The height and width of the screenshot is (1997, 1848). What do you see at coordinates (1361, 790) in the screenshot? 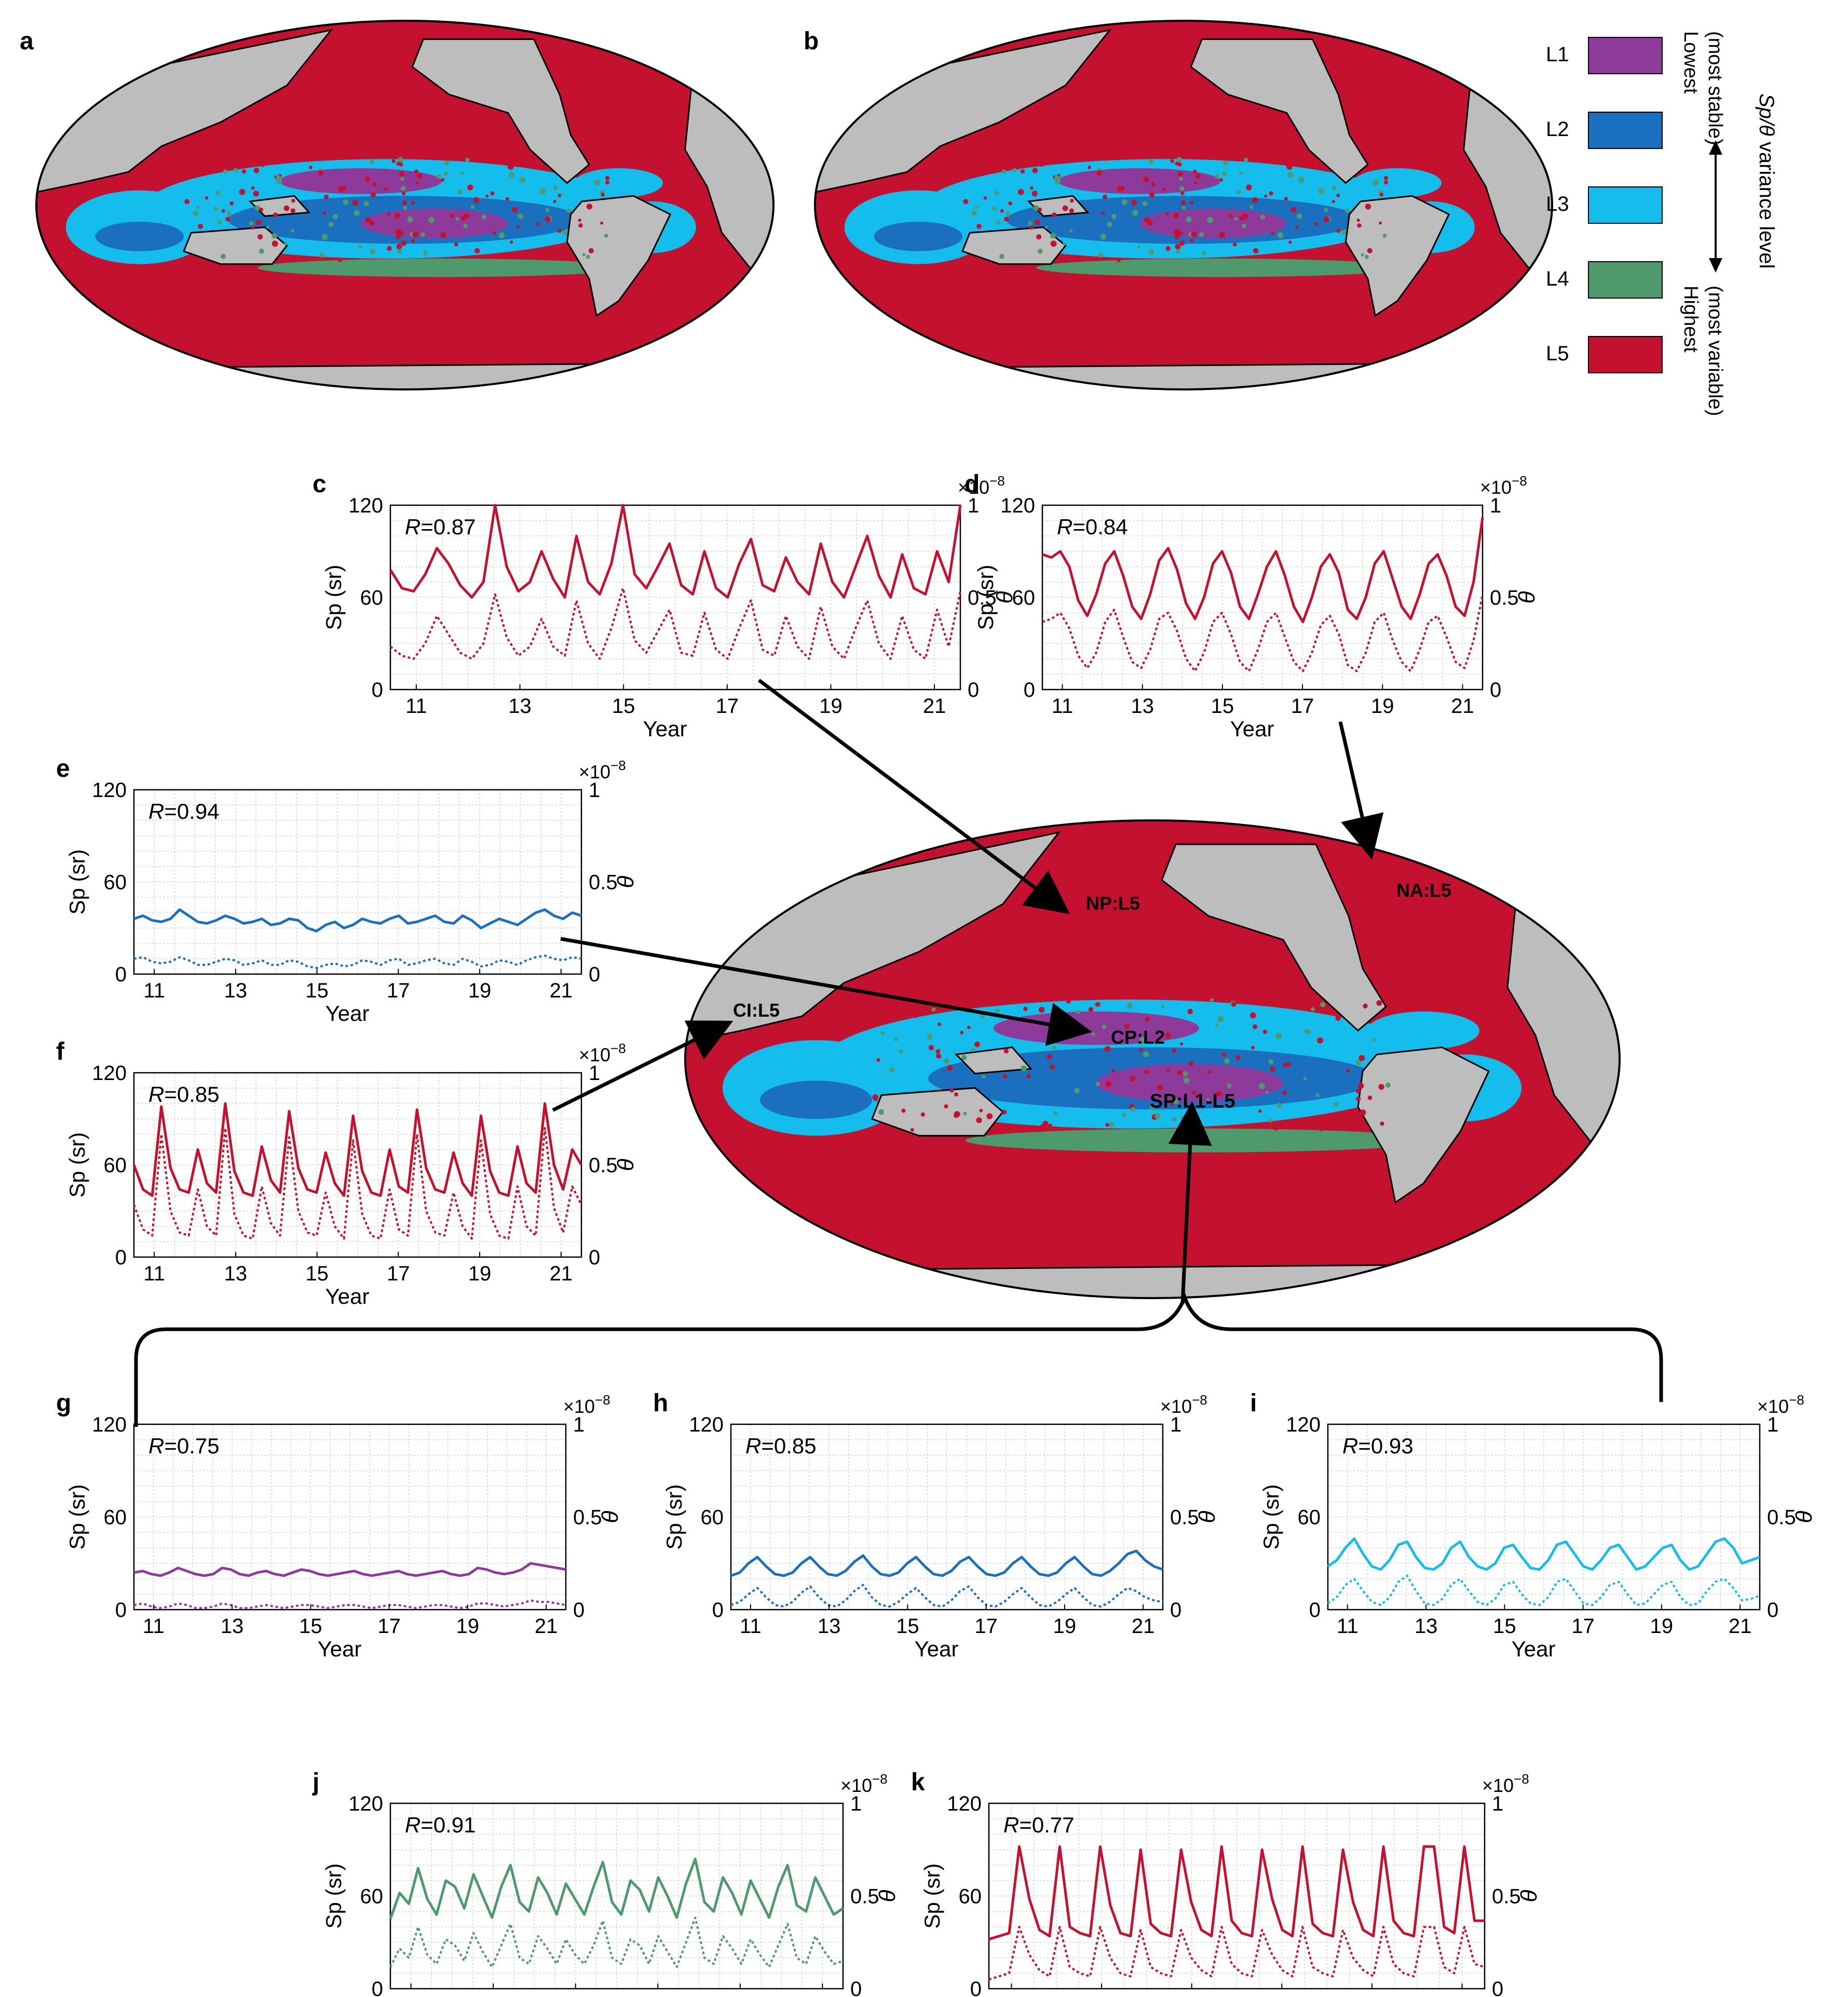
I see `arrow-d-to-na` at bounding box center [1361, 790].